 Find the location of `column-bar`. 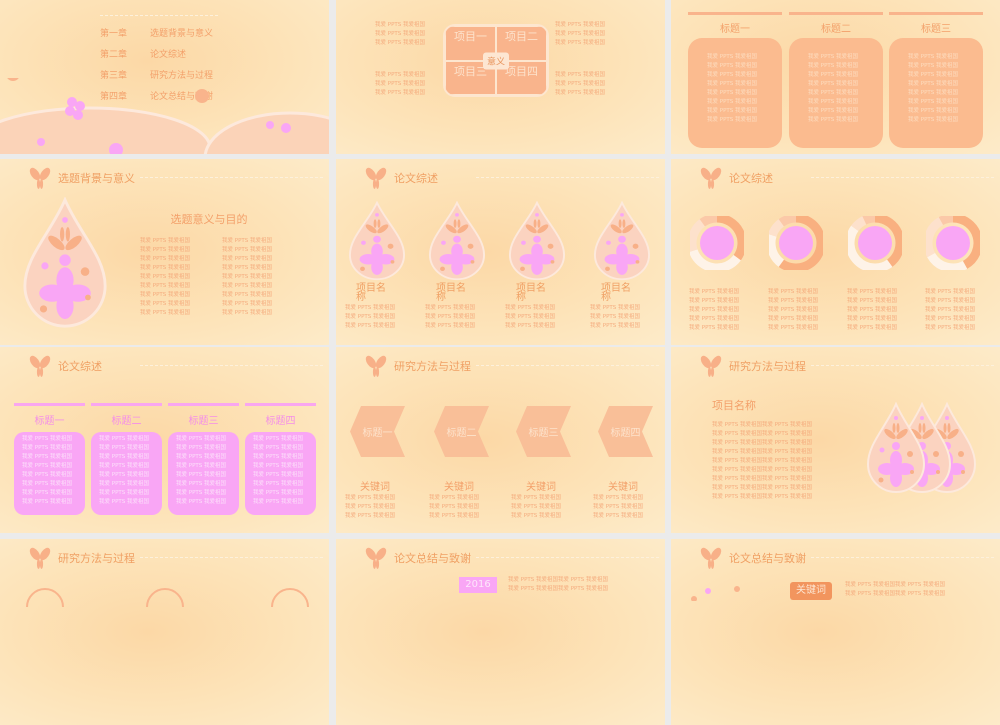

column-bar is located at coordinates (836, 13).